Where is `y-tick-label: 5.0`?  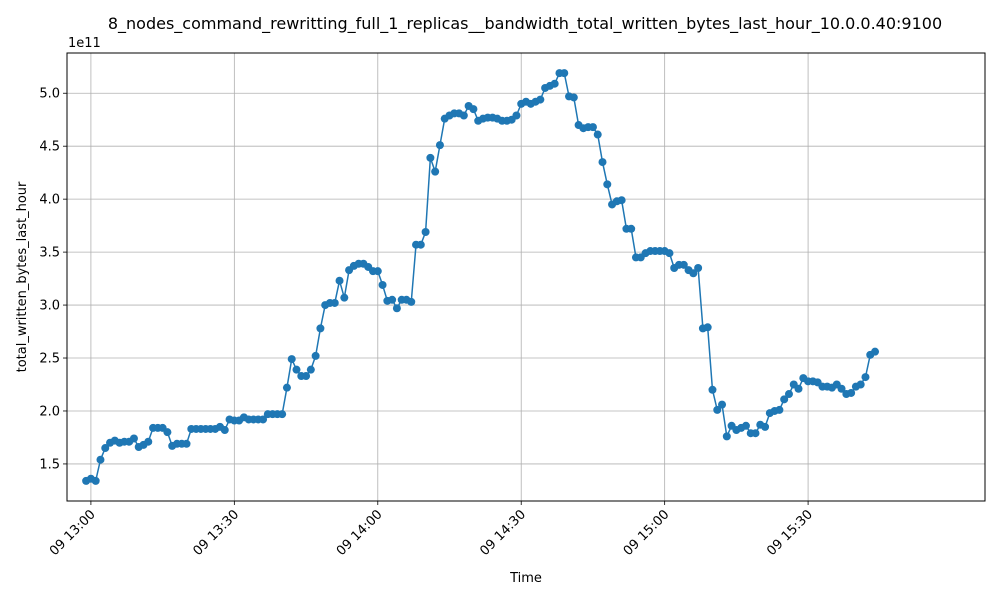 y-tick-label: 5.0 is located at coordinates (49, 94).